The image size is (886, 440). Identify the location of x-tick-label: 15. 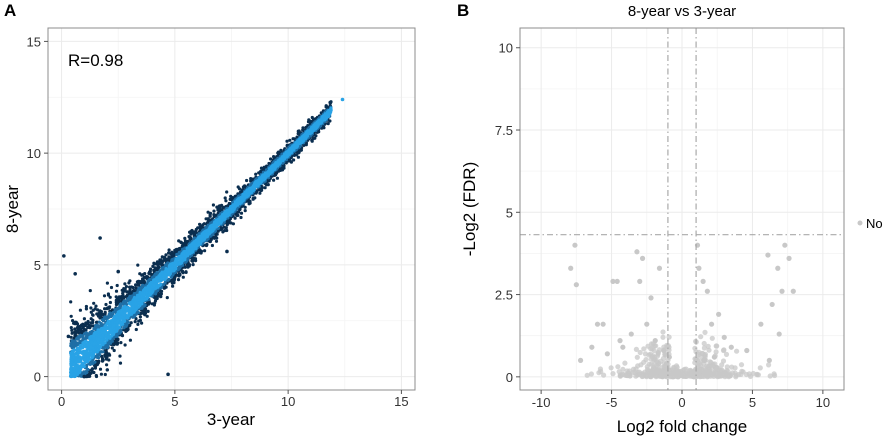
(401, 401).